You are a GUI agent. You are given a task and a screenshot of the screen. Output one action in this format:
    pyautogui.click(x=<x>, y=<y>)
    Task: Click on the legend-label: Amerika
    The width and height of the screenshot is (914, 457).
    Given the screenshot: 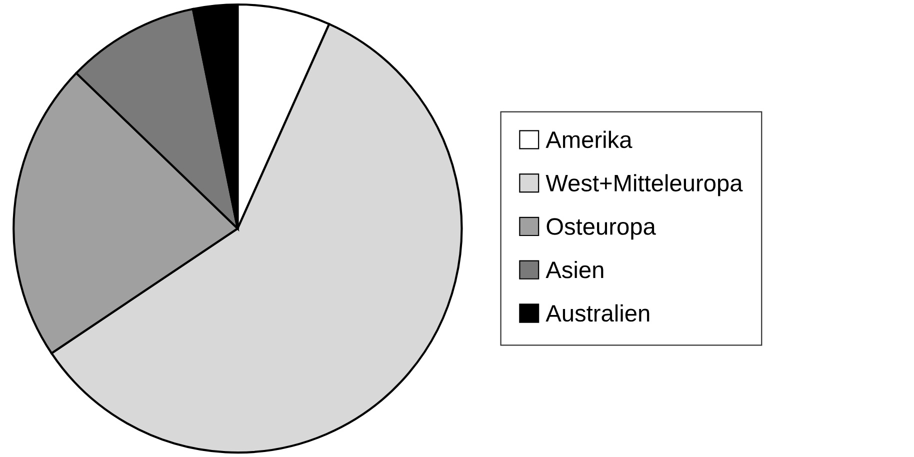 What is the action you would take?
    pyautogui.click(x=589, y=139)
    